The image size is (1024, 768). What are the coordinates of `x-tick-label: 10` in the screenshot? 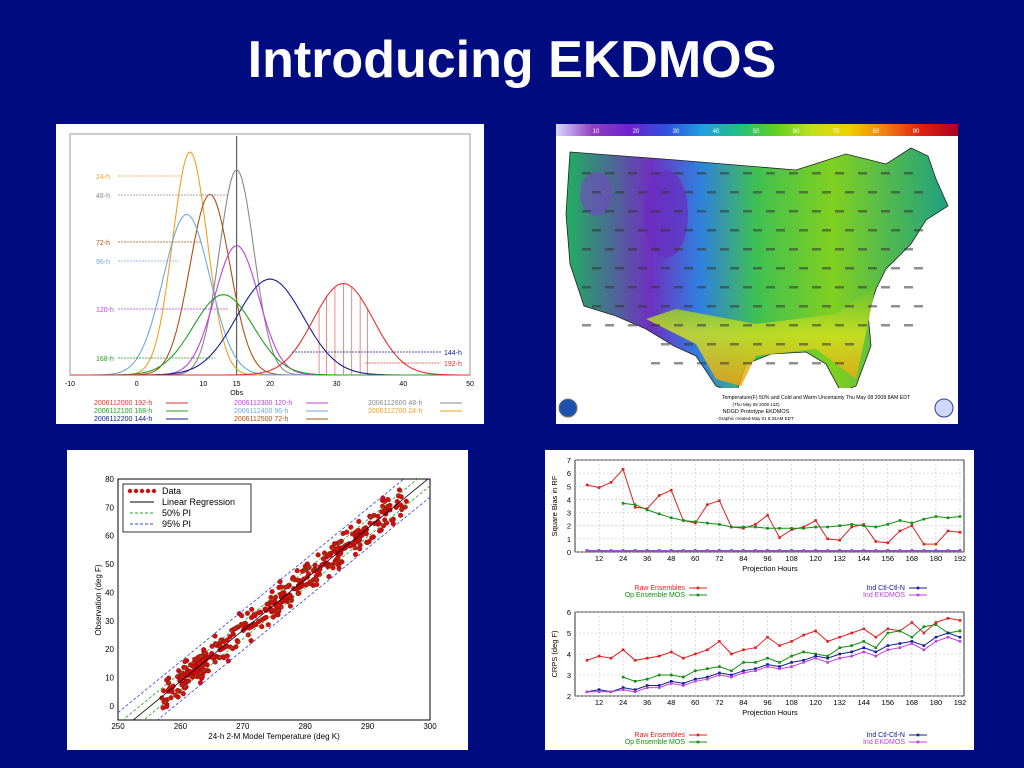 It's located at (203, 384).